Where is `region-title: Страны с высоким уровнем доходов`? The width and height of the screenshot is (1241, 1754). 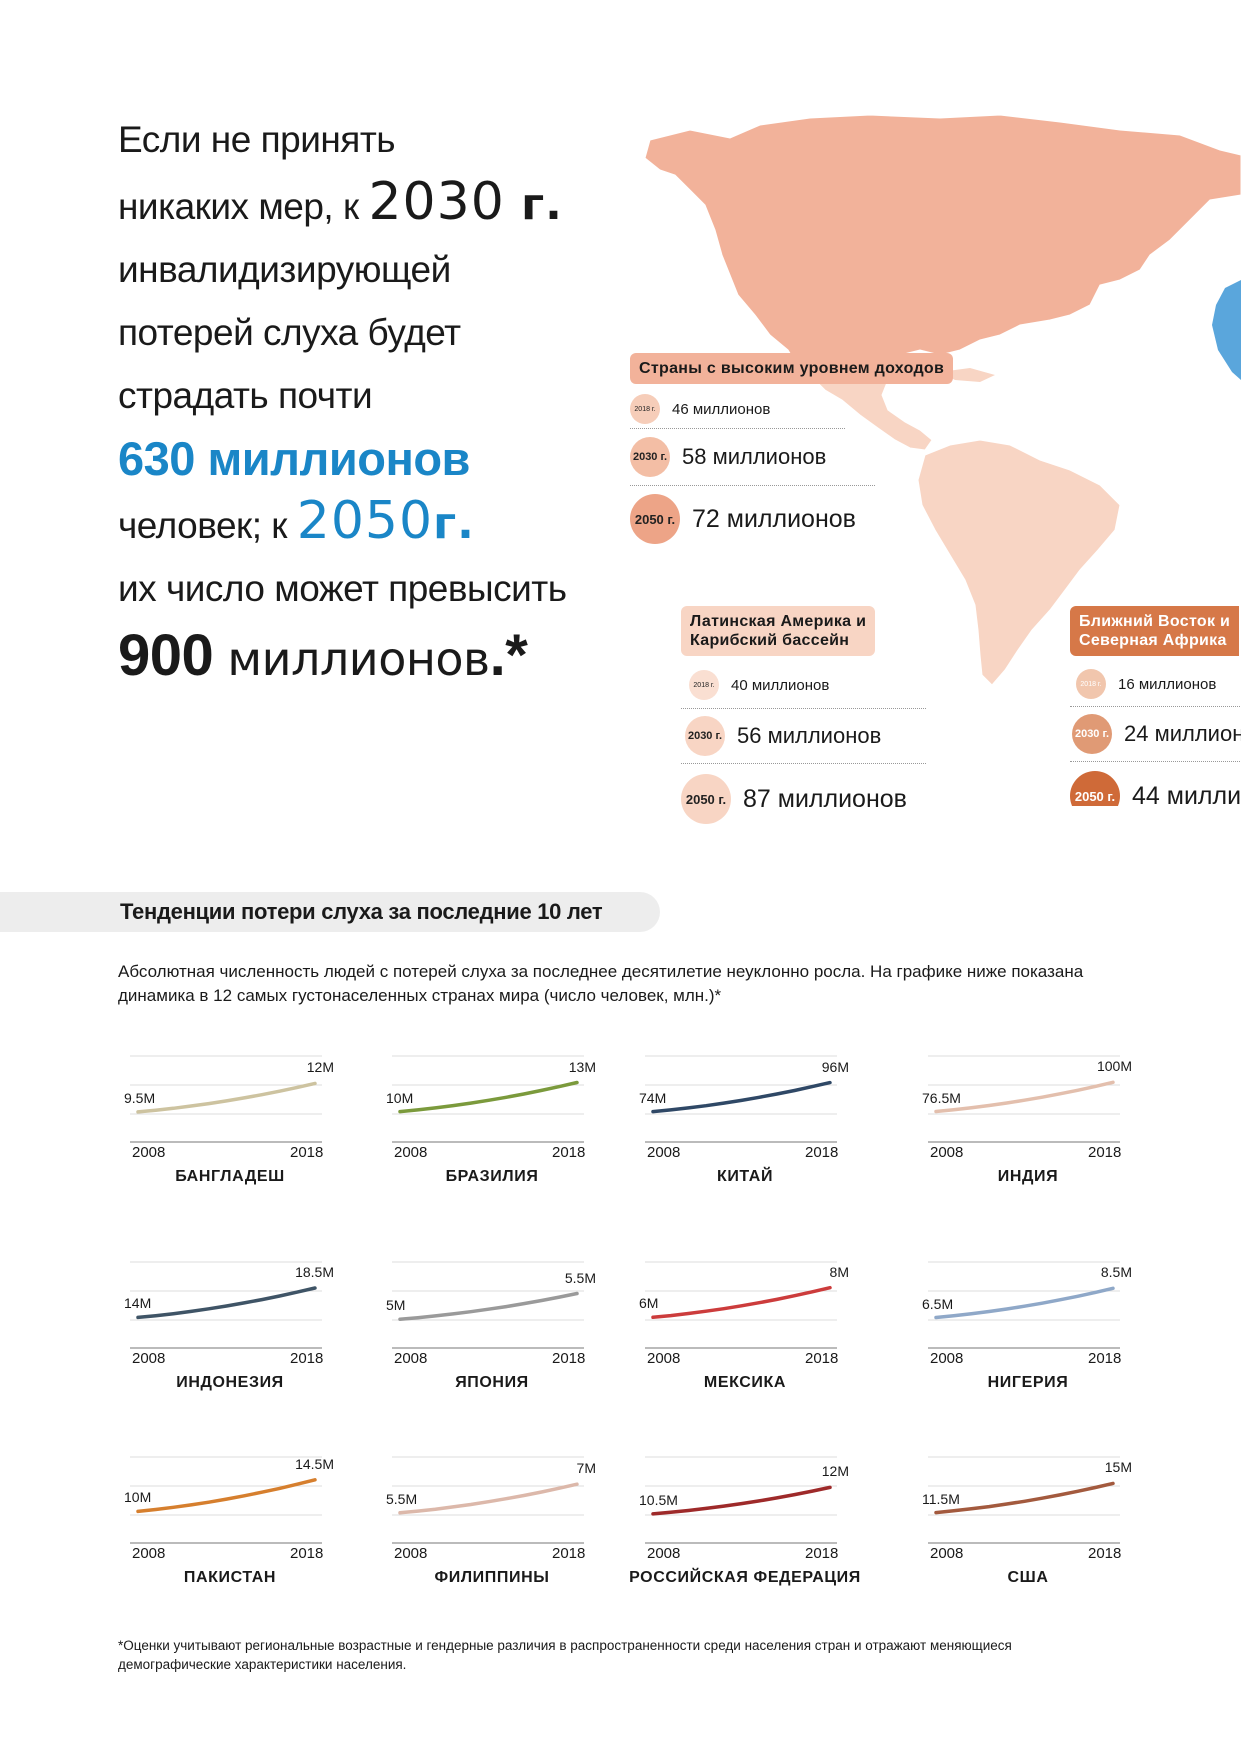 region-title: Страны с высоким уровнем доходов is located at coordinates (792, 368).